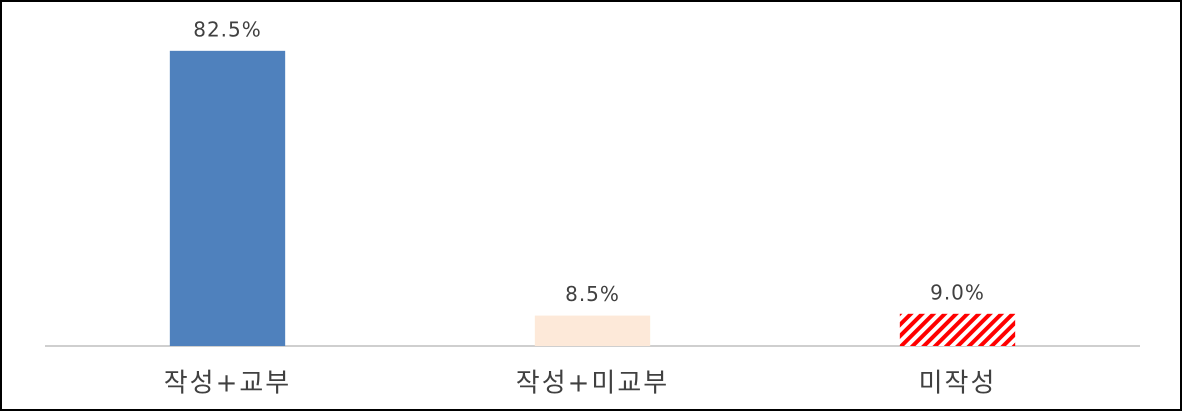 Image resolution: width=1182 pixels, height=411 pixels. I want to click on x-tick-label: 미작성, so click(958, 384).